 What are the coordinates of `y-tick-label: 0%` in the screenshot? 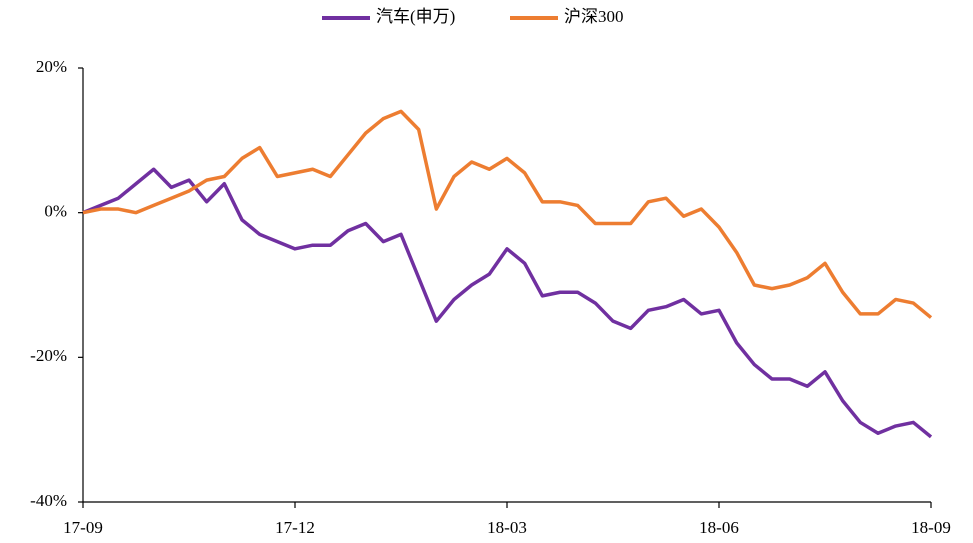 It's located at (55, 211).